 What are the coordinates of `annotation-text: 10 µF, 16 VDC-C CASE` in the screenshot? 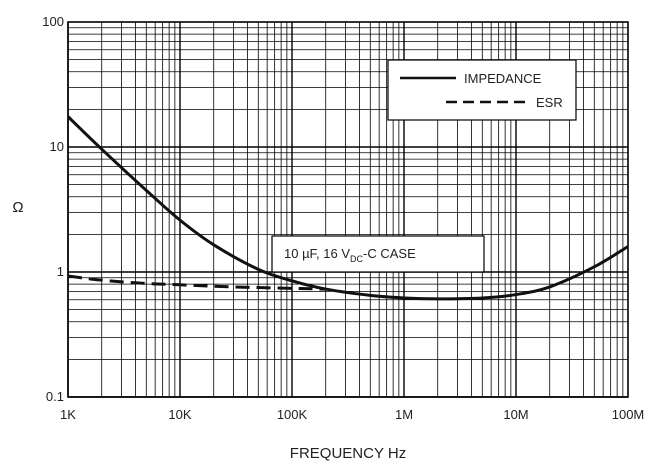 It's located at (350, 255).